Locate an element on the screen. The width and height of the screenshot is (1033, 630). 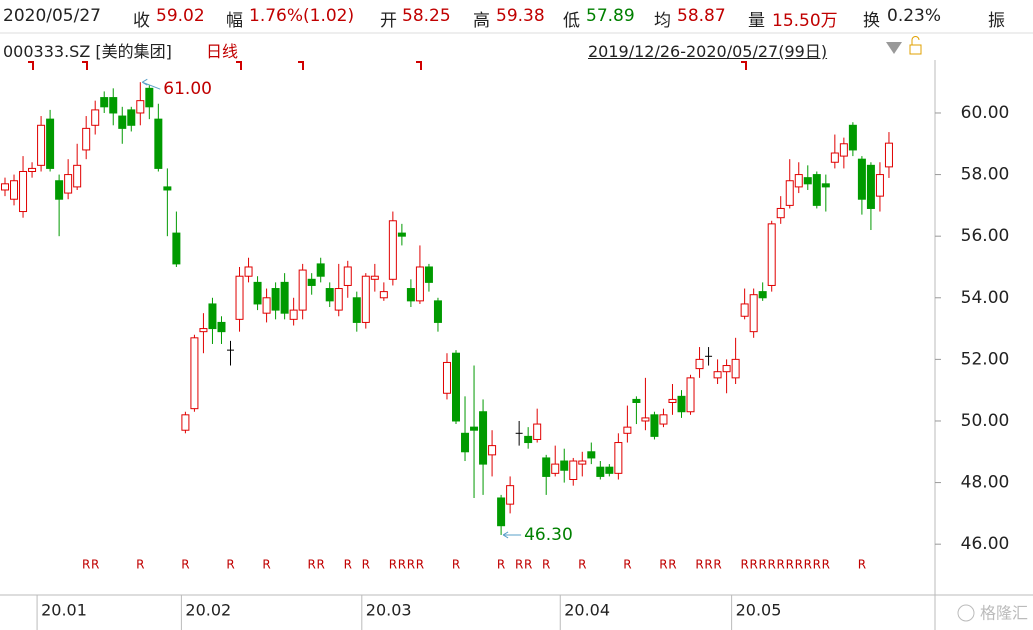
dropdown-icon is located at coordinates (894, 48).